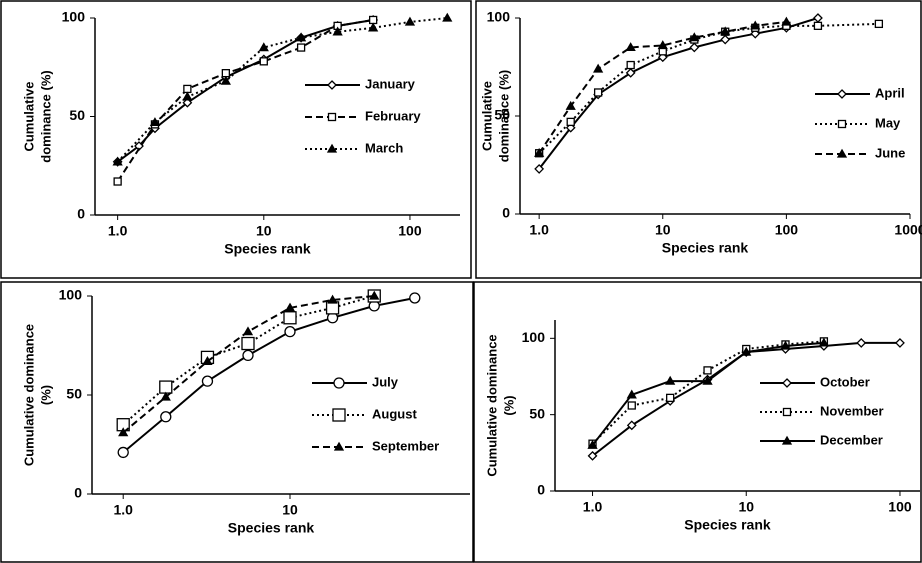 This screenshot has height=563, width=922. What do you see at coordinates (384, 147) in the screenshot?
I see `legend-label: March` at bounding box center [384, 147].